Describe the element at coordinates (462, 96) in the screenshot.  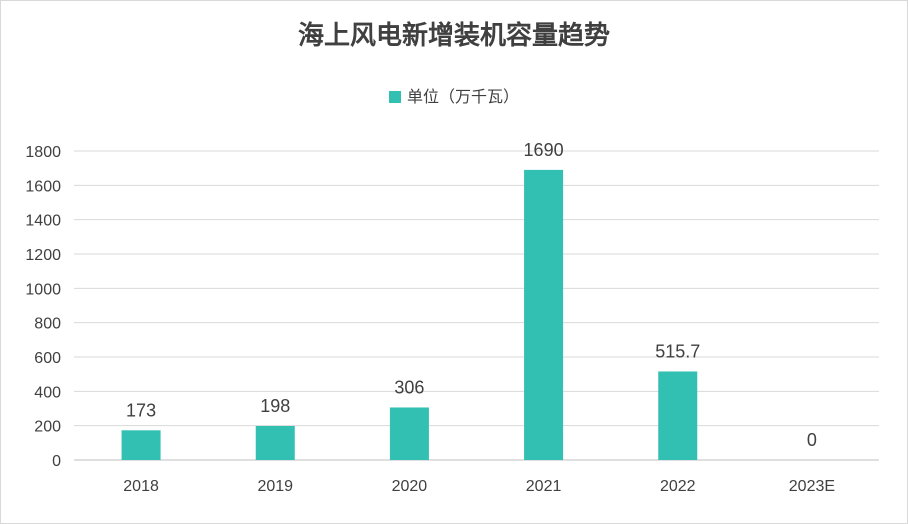
I see `legend-label: 单位（万千瓦）` at that location.